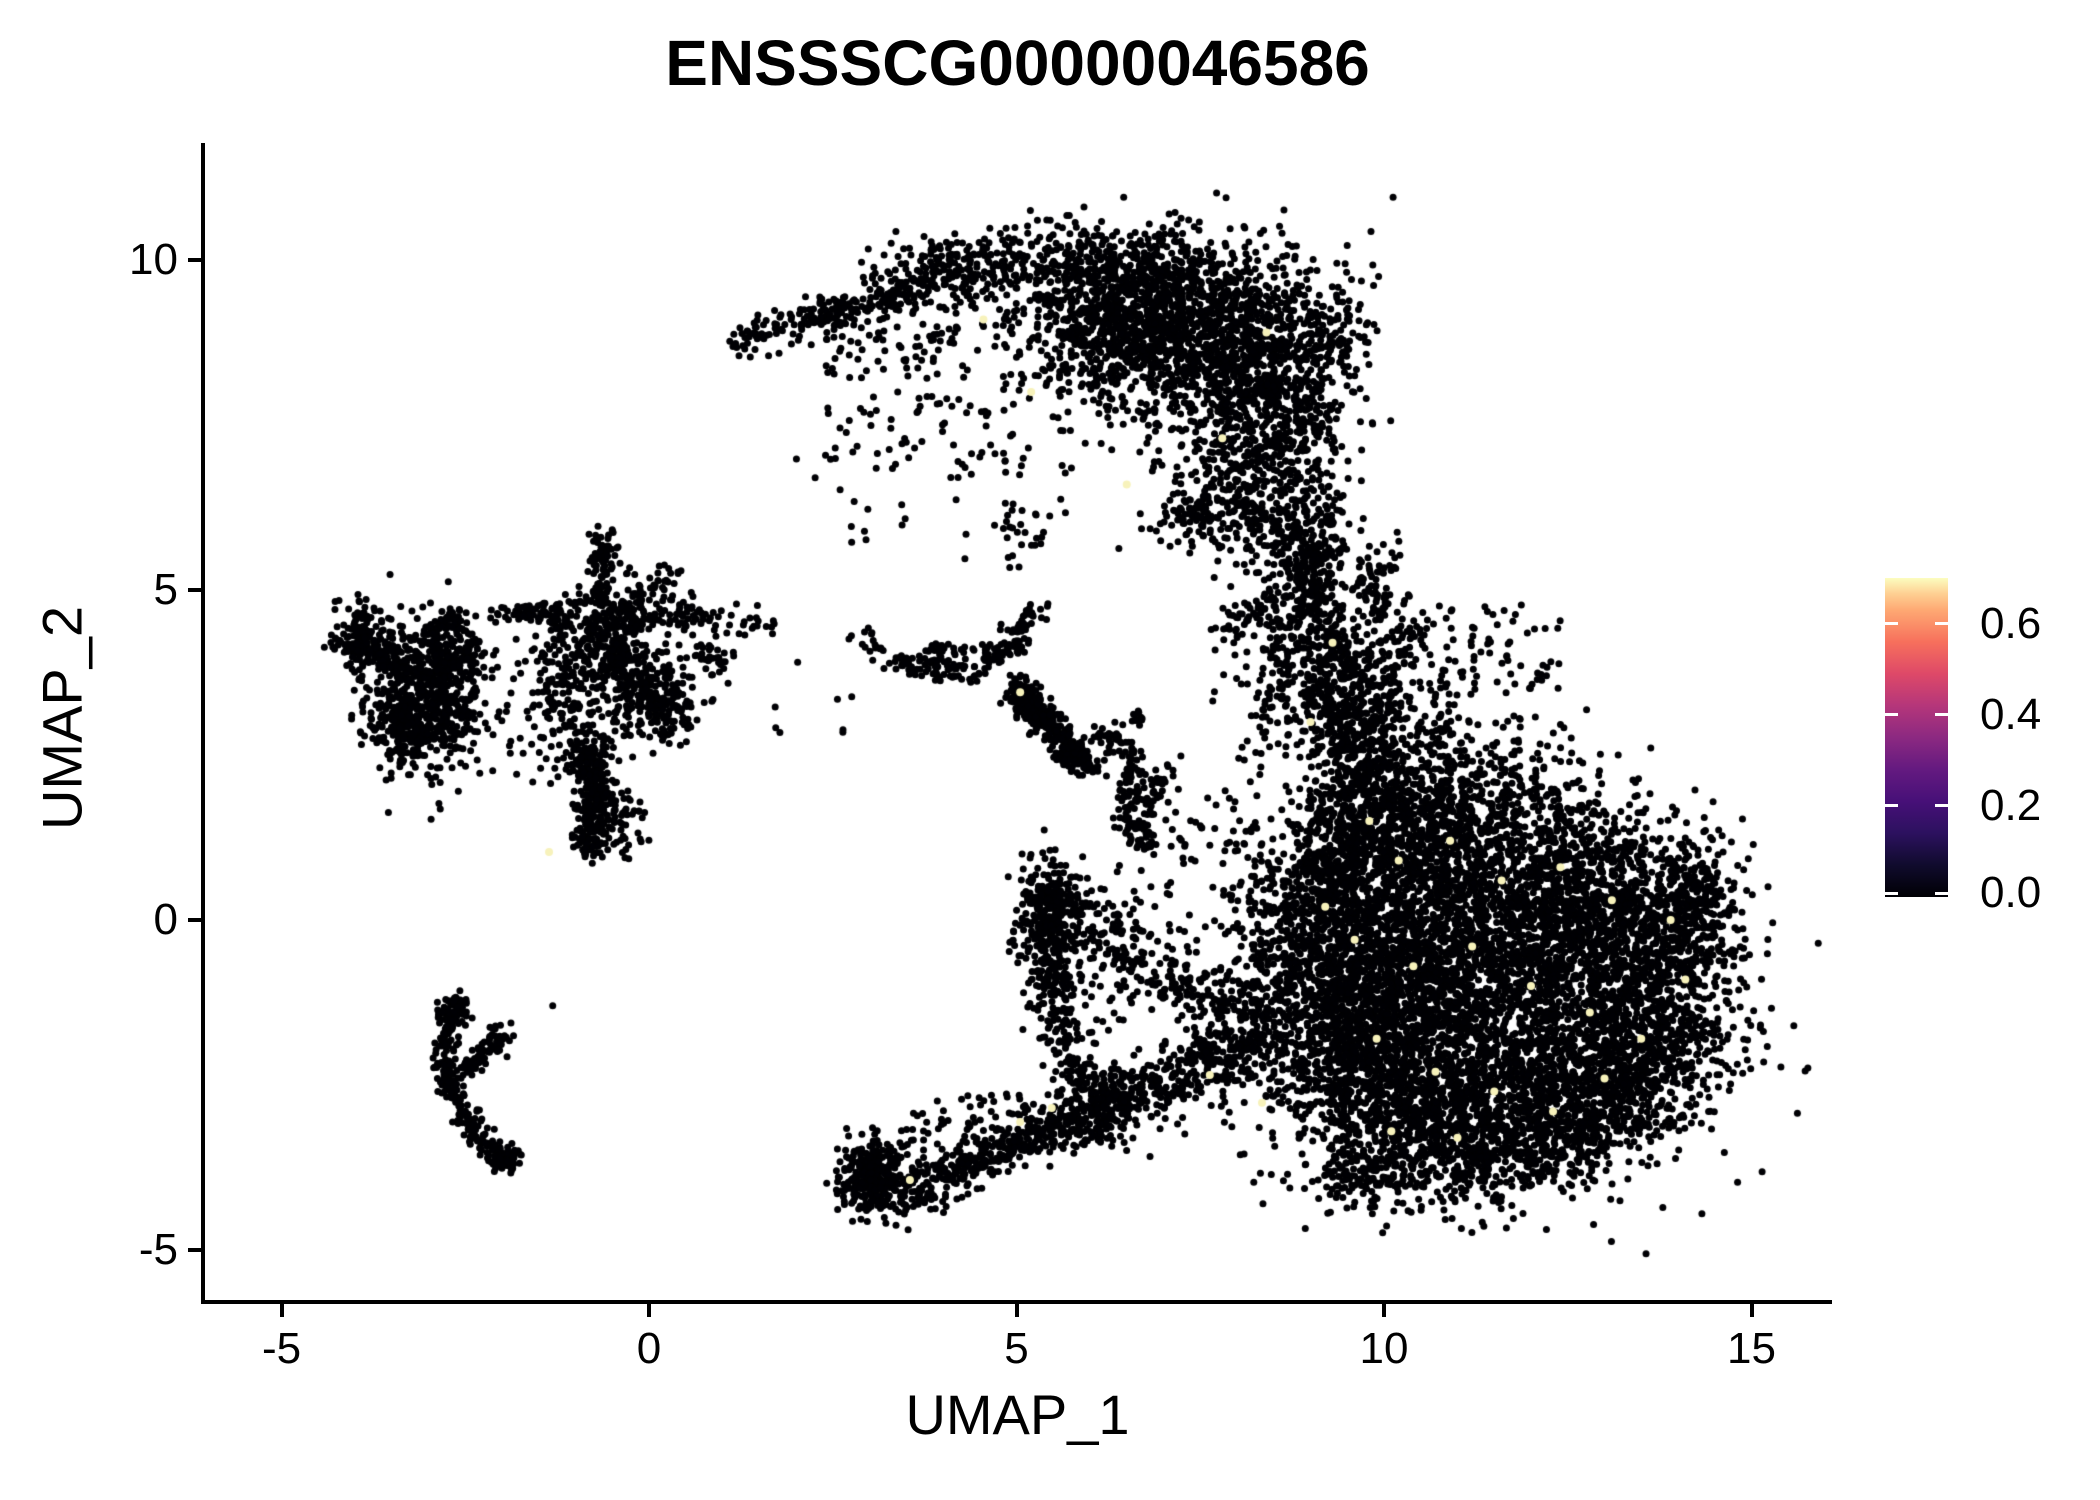  What do you see at coordinates (158, 1249) in the screenshot?
I see `y-tick-label: -5` at bounding box center [158, 1249].